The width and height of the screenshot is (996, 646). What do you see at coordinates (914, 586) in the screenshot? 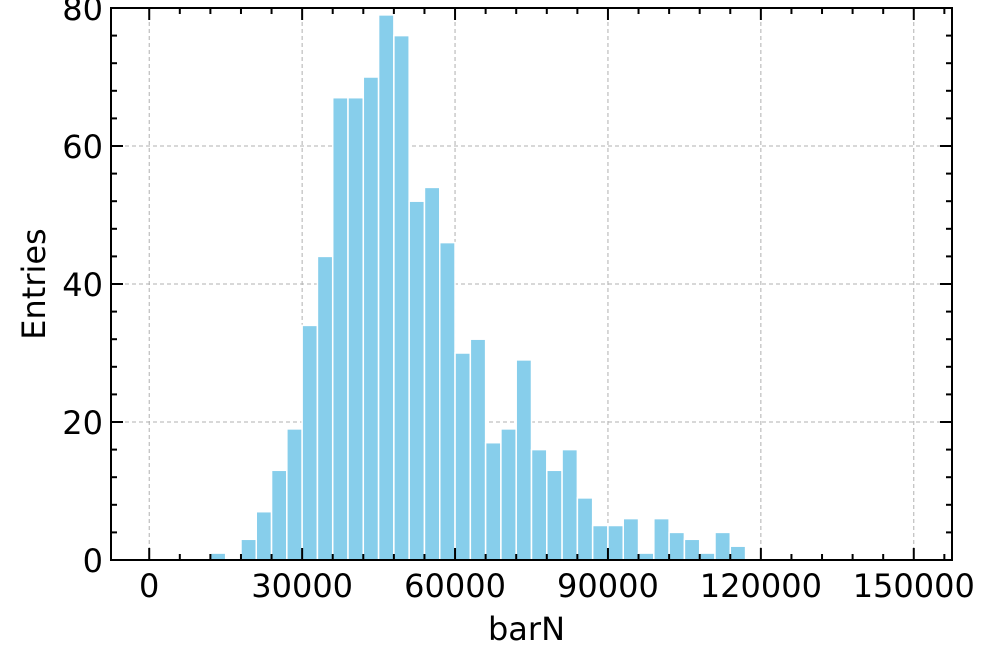
I see `x-tick-label: 150000` at bounding box center [914, 586].